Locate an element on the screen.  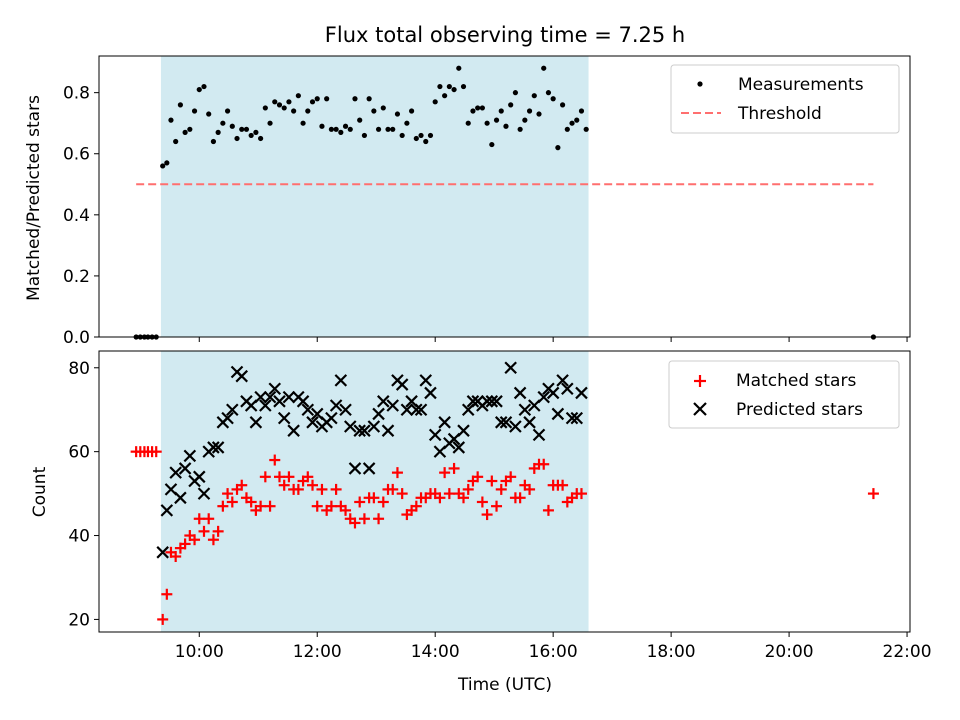
legend-label-predicted-stars: Predicted stars is located at coordinates (799, 410).